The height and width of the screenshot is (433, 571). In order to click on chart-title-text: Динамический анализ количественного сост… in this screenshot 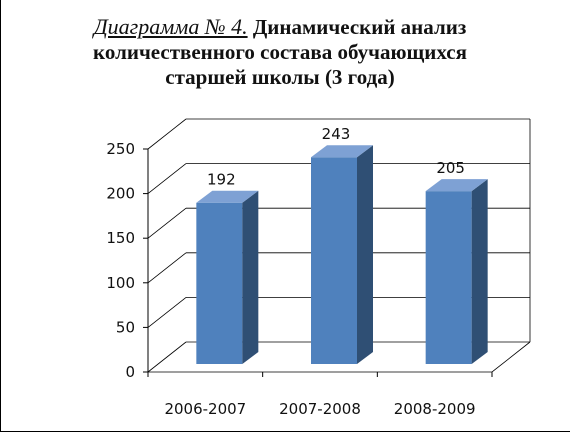, I will do `click(280, 52)`.